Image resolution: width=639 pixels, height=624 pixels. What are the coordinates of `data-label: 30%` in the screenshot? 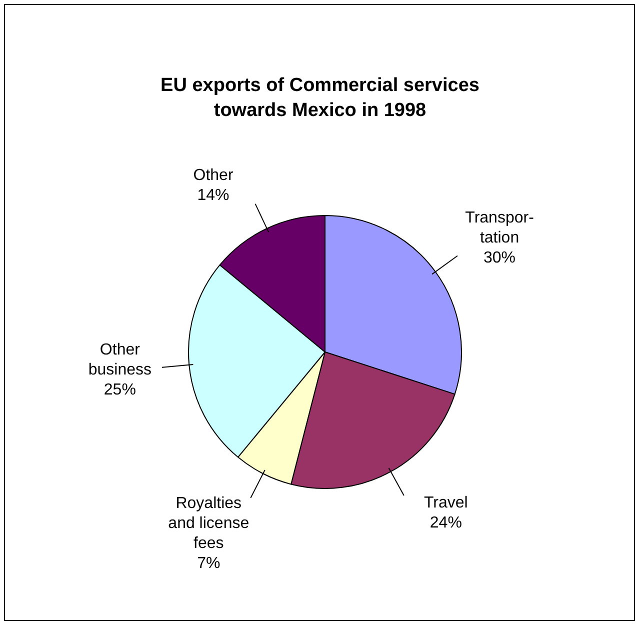 It's located at (500, 257).